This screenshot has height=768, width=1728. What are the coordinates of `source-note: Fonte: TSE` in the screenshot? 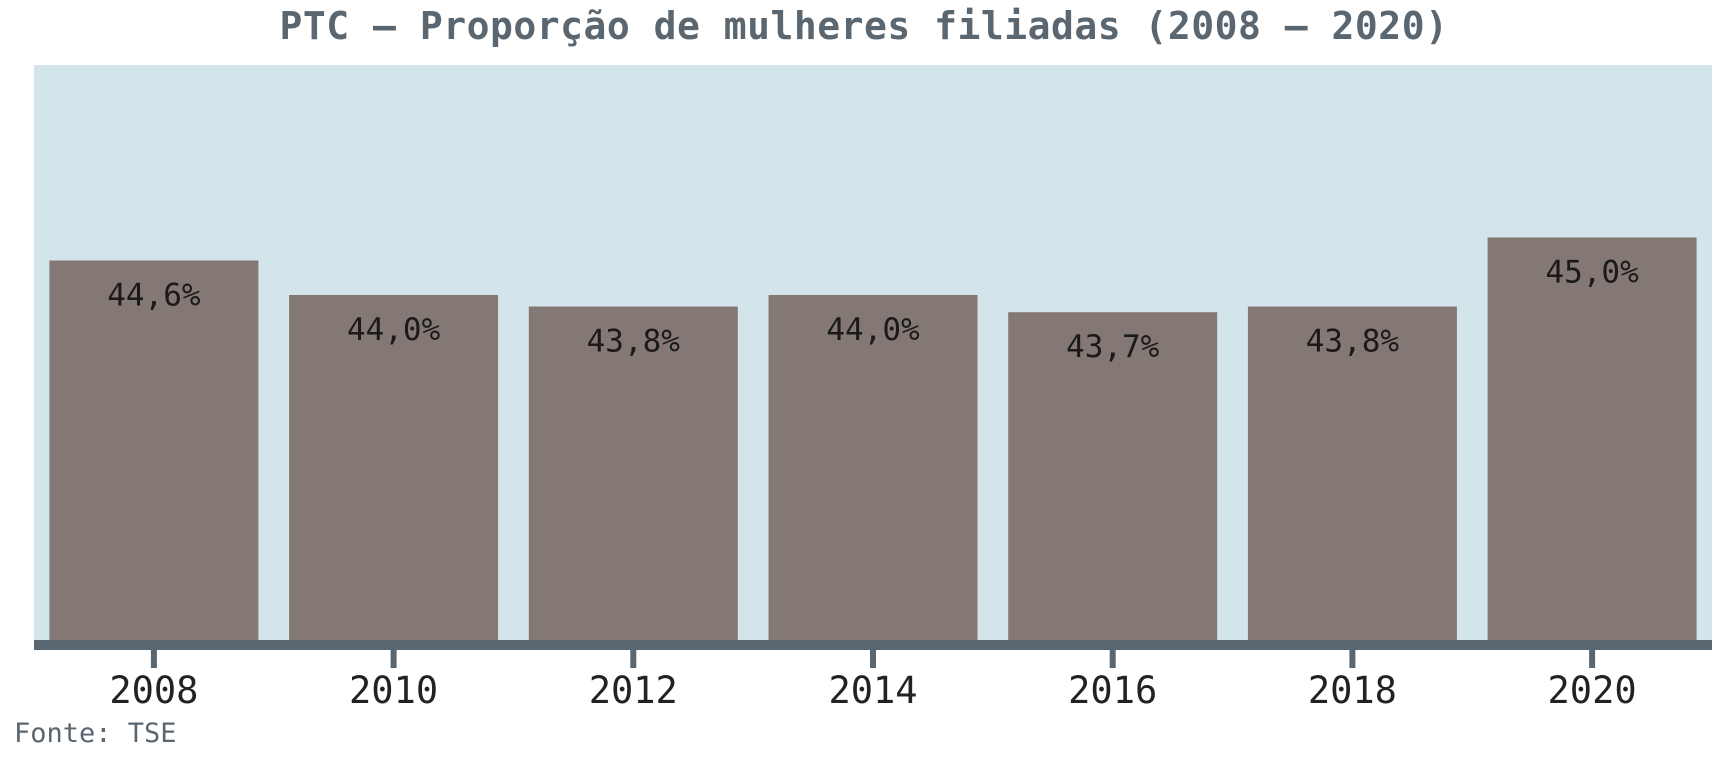 It's located at (95, 733).